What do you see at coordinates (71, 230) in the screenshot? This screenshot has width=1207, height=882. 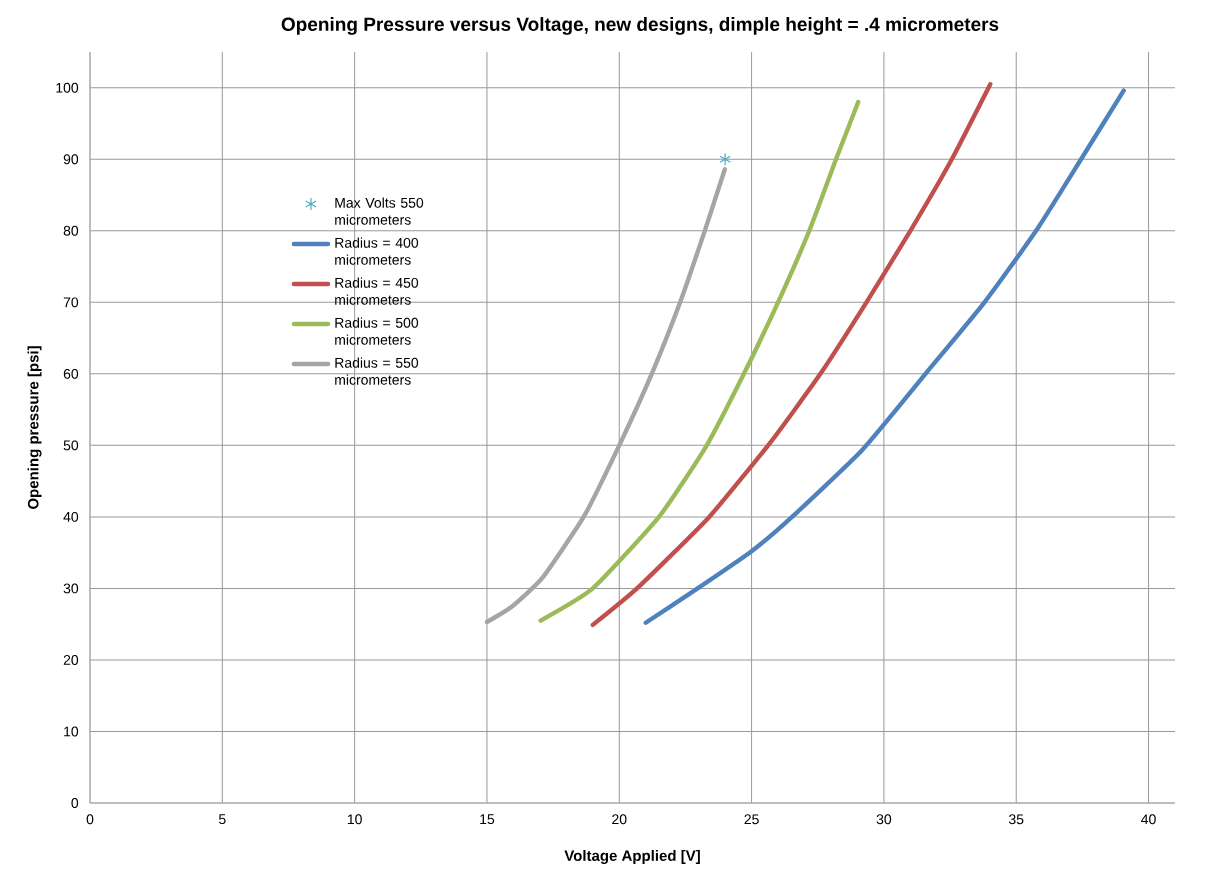 I see `y-tick-label: 80` at bounding box center [71, 230].